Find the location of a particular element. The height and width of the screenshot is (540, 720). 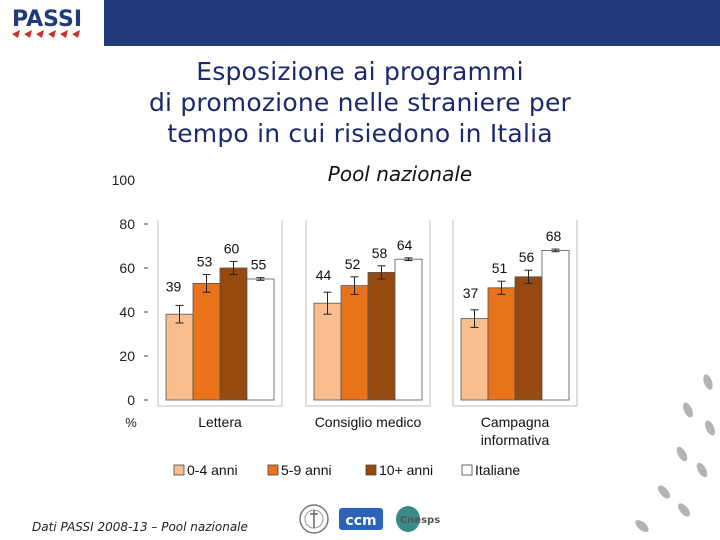

legend-label: Italiane is located at coordinates (497, 470).